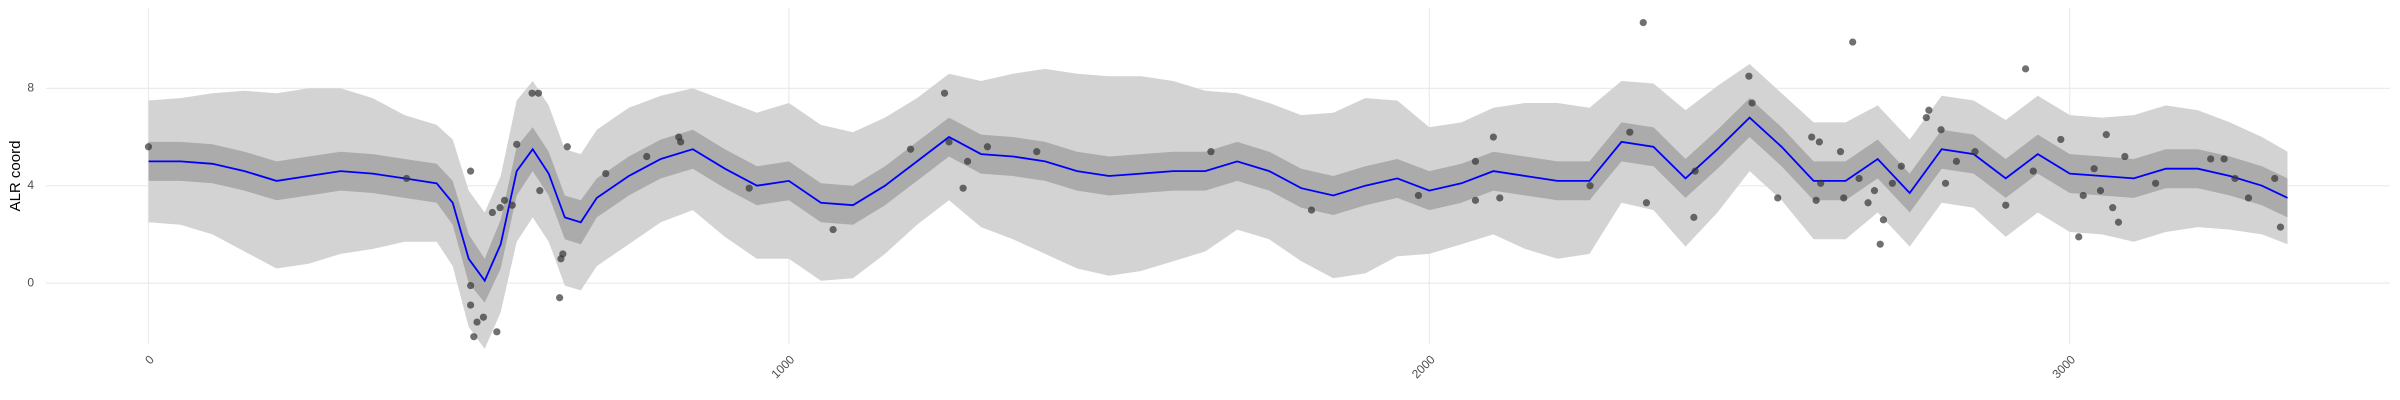  I want to click on y-tick-label: 0, so click(30, 282).